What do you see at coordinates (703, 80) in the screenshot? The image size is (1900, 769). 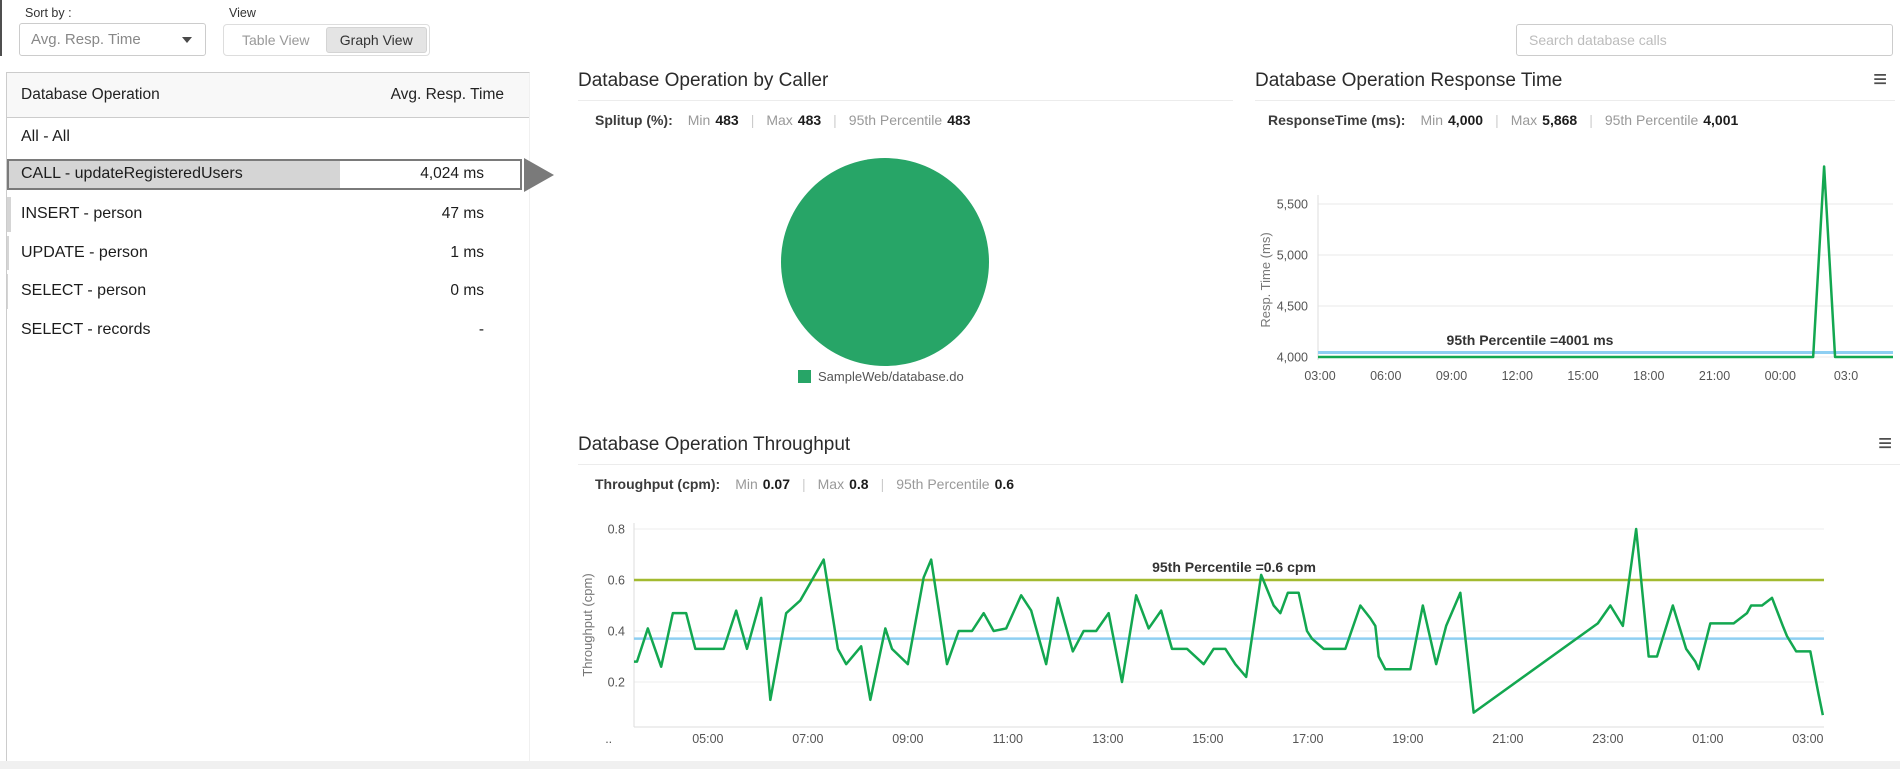 I see `caller-panel-title: Database Operation by Caller` at bounding box center [703, 80].